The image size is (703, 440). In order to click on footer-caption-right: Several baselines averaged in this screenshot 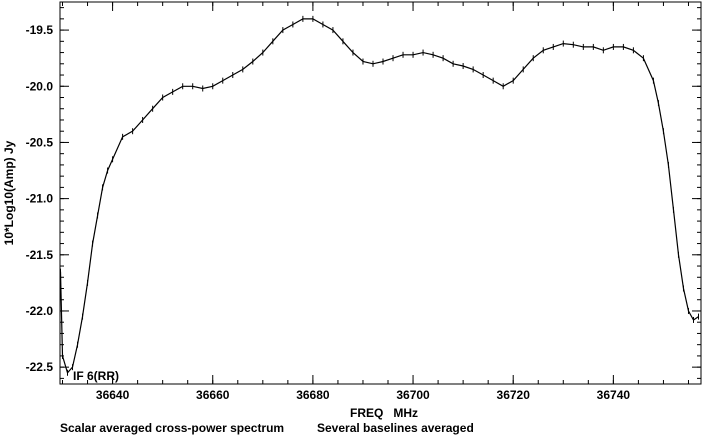, I will do `click(395, 428)`.